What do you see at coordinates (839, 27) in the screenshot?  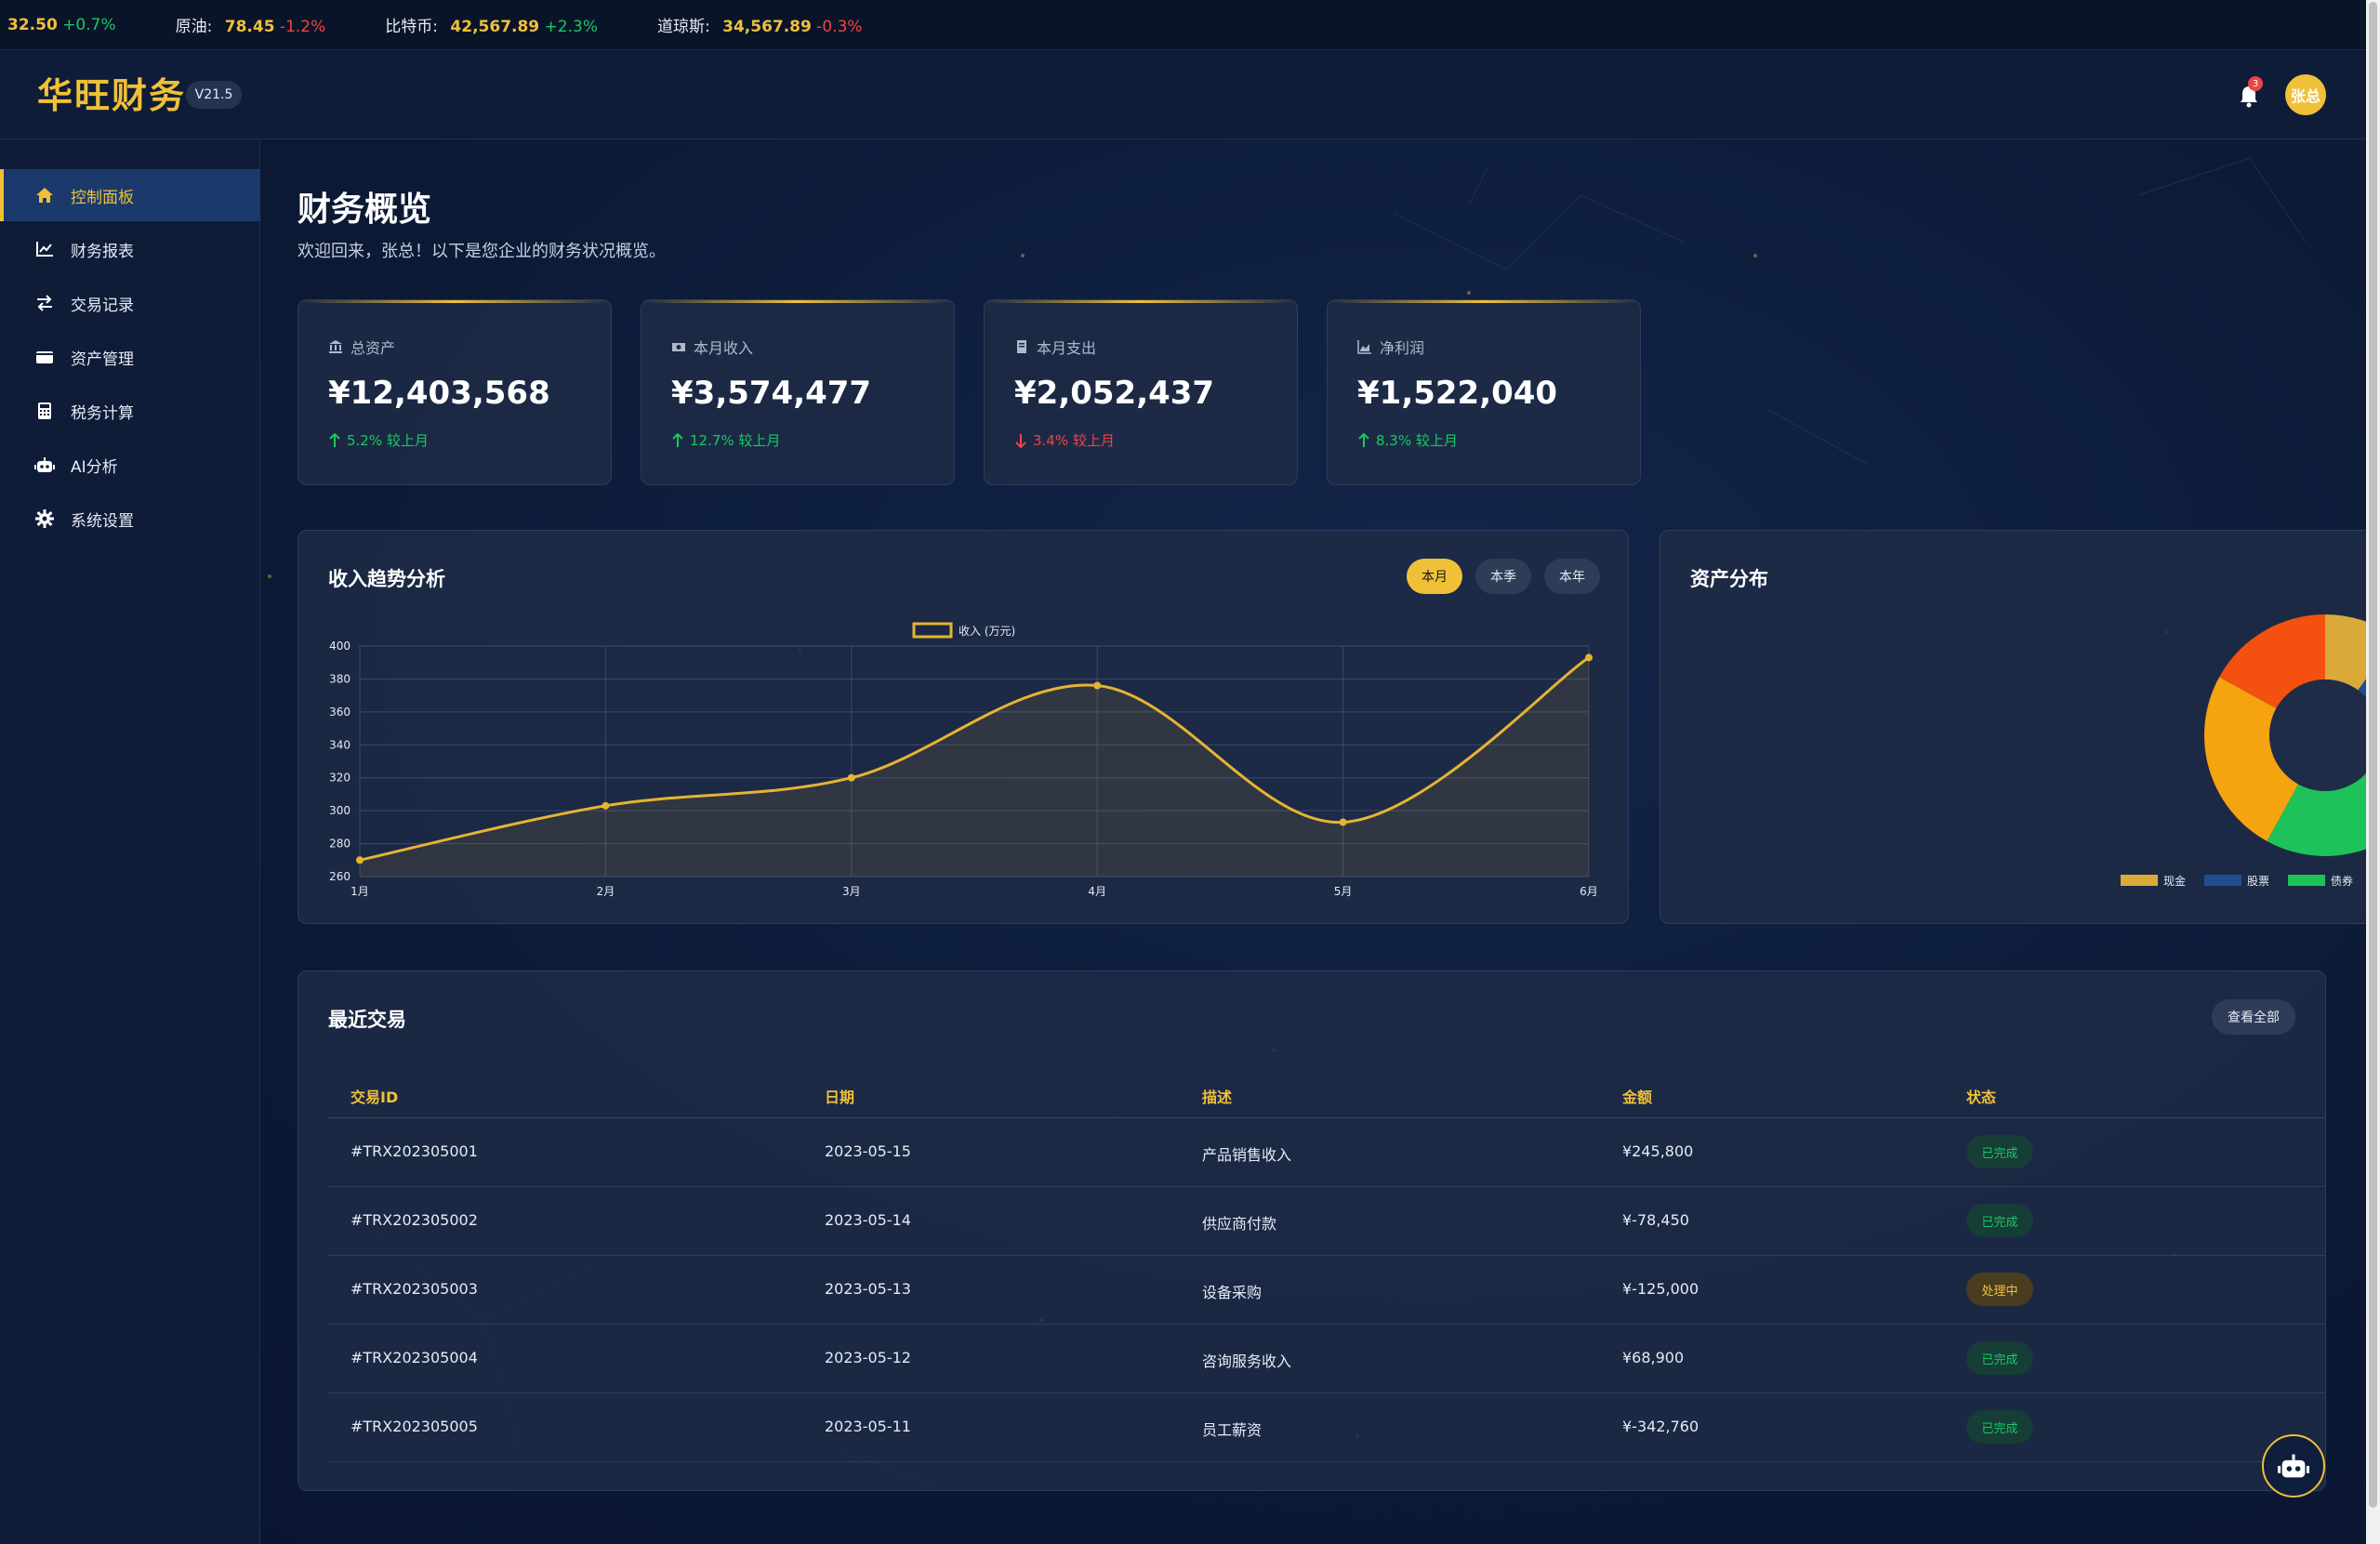 I see `ticker-change: -0.3%` at bounding box center [839, 27].